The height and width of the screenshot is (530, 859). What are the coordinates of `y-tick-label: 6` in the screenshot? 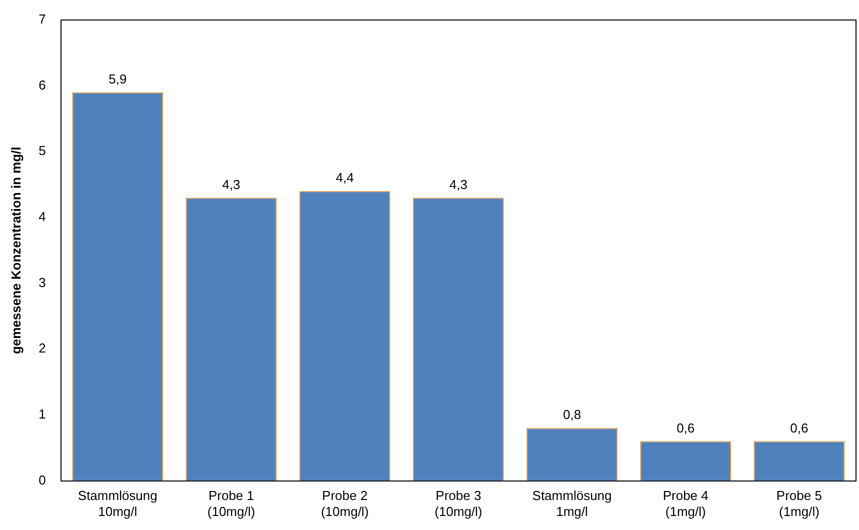 It's located at (42, 84).